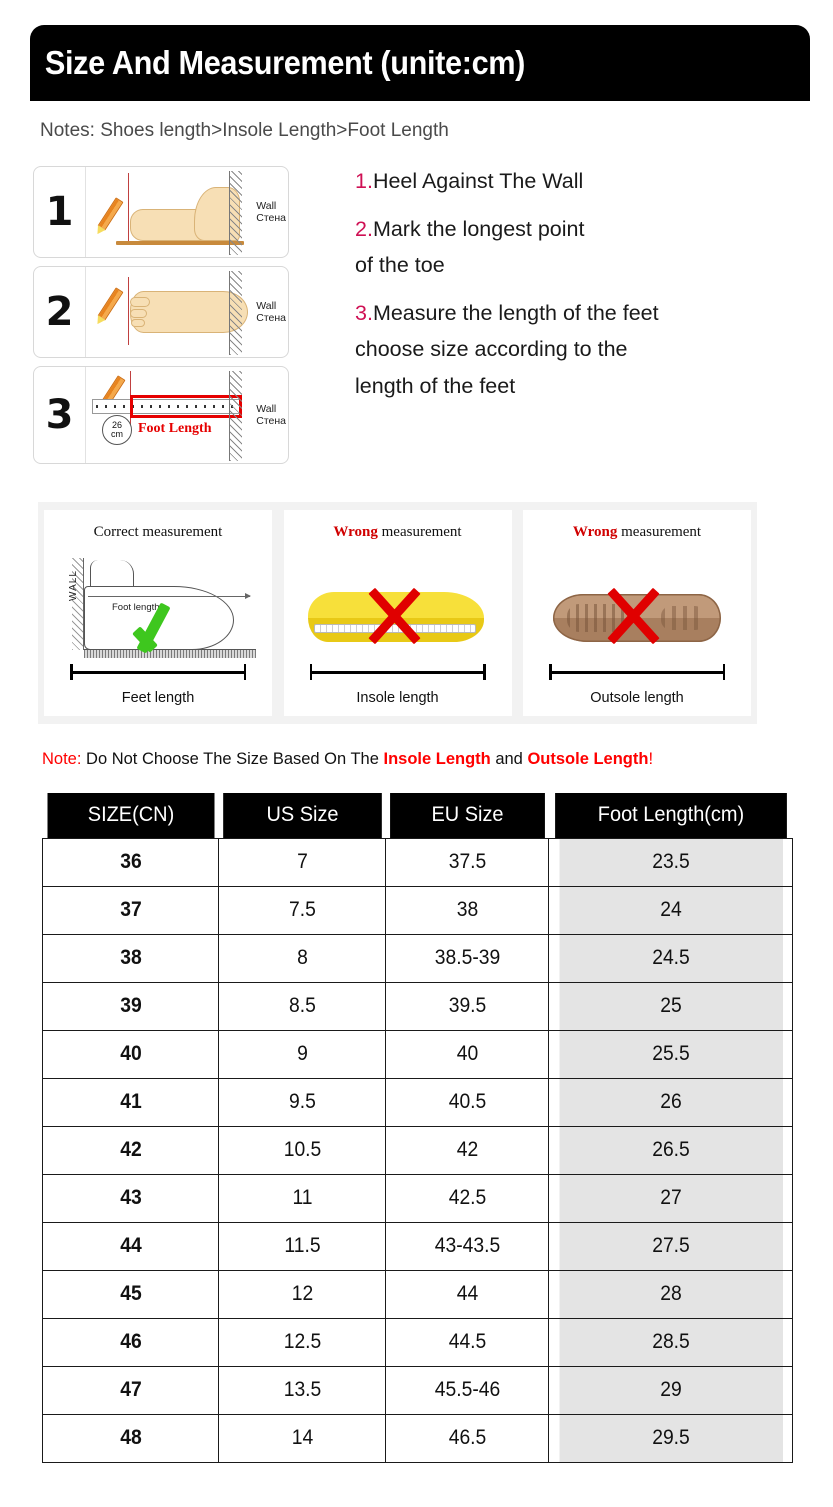  I want to click on table-cell: 12.5, so click(302, 1342).